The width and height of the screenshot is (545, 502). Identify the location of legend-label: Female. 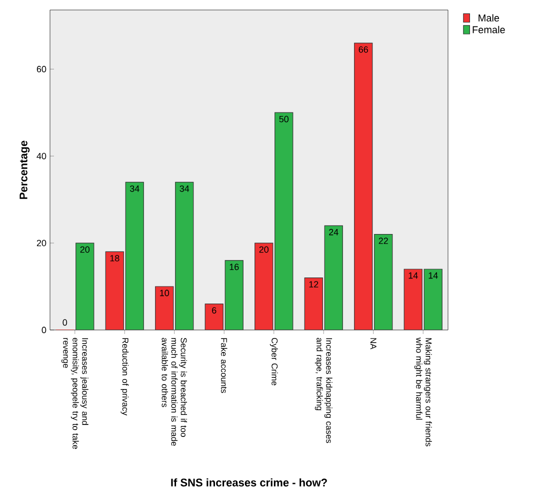
(488, 30).